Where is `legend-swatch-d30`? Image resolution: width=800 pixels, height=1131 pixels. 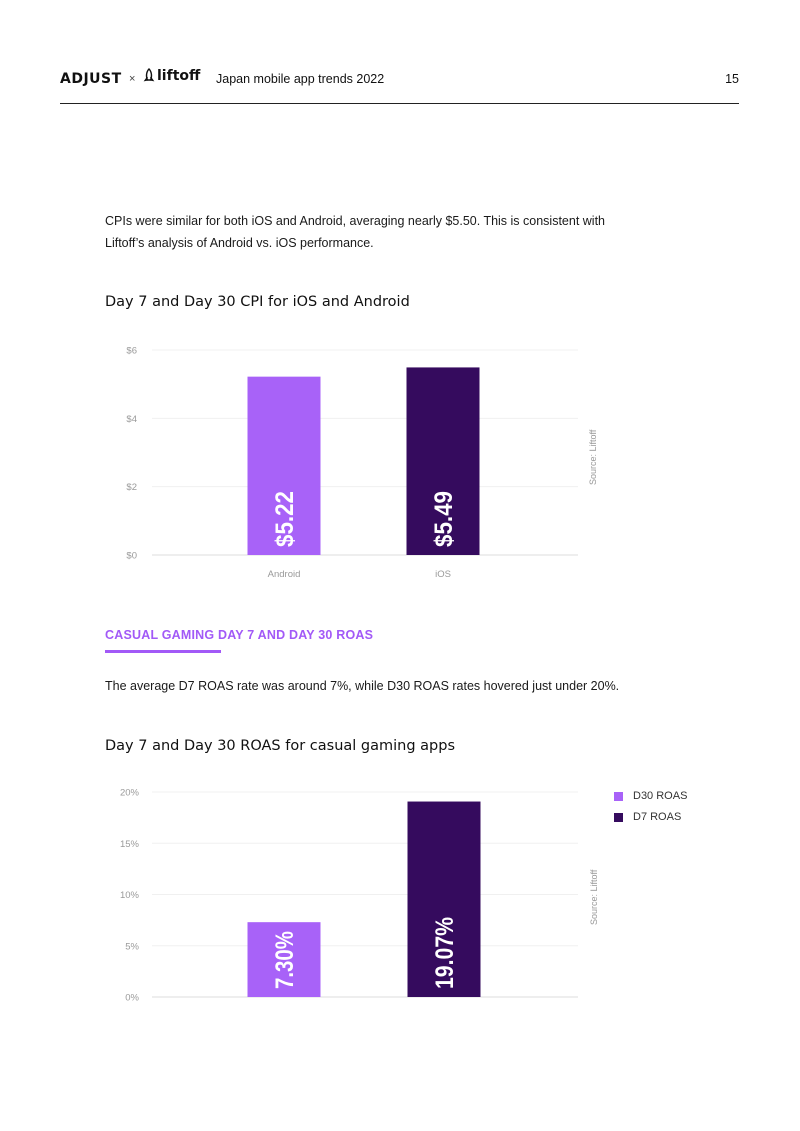 legend-swatch-d30 is located at coordinates (618, 796).